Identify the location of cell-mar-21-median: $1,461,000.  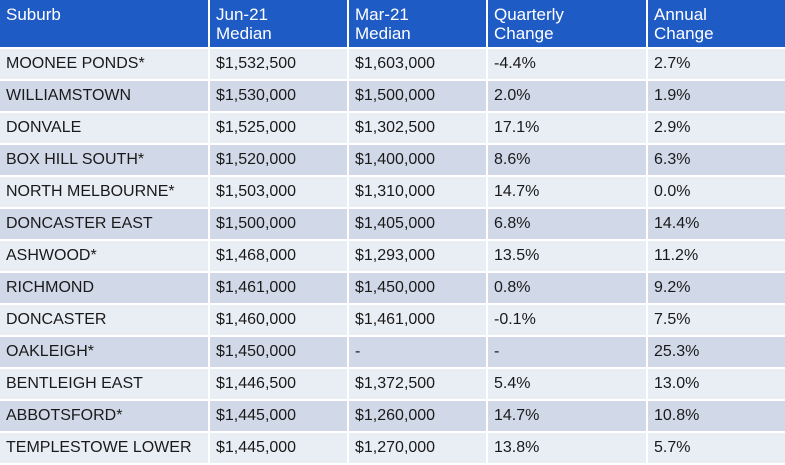
(418, 320).